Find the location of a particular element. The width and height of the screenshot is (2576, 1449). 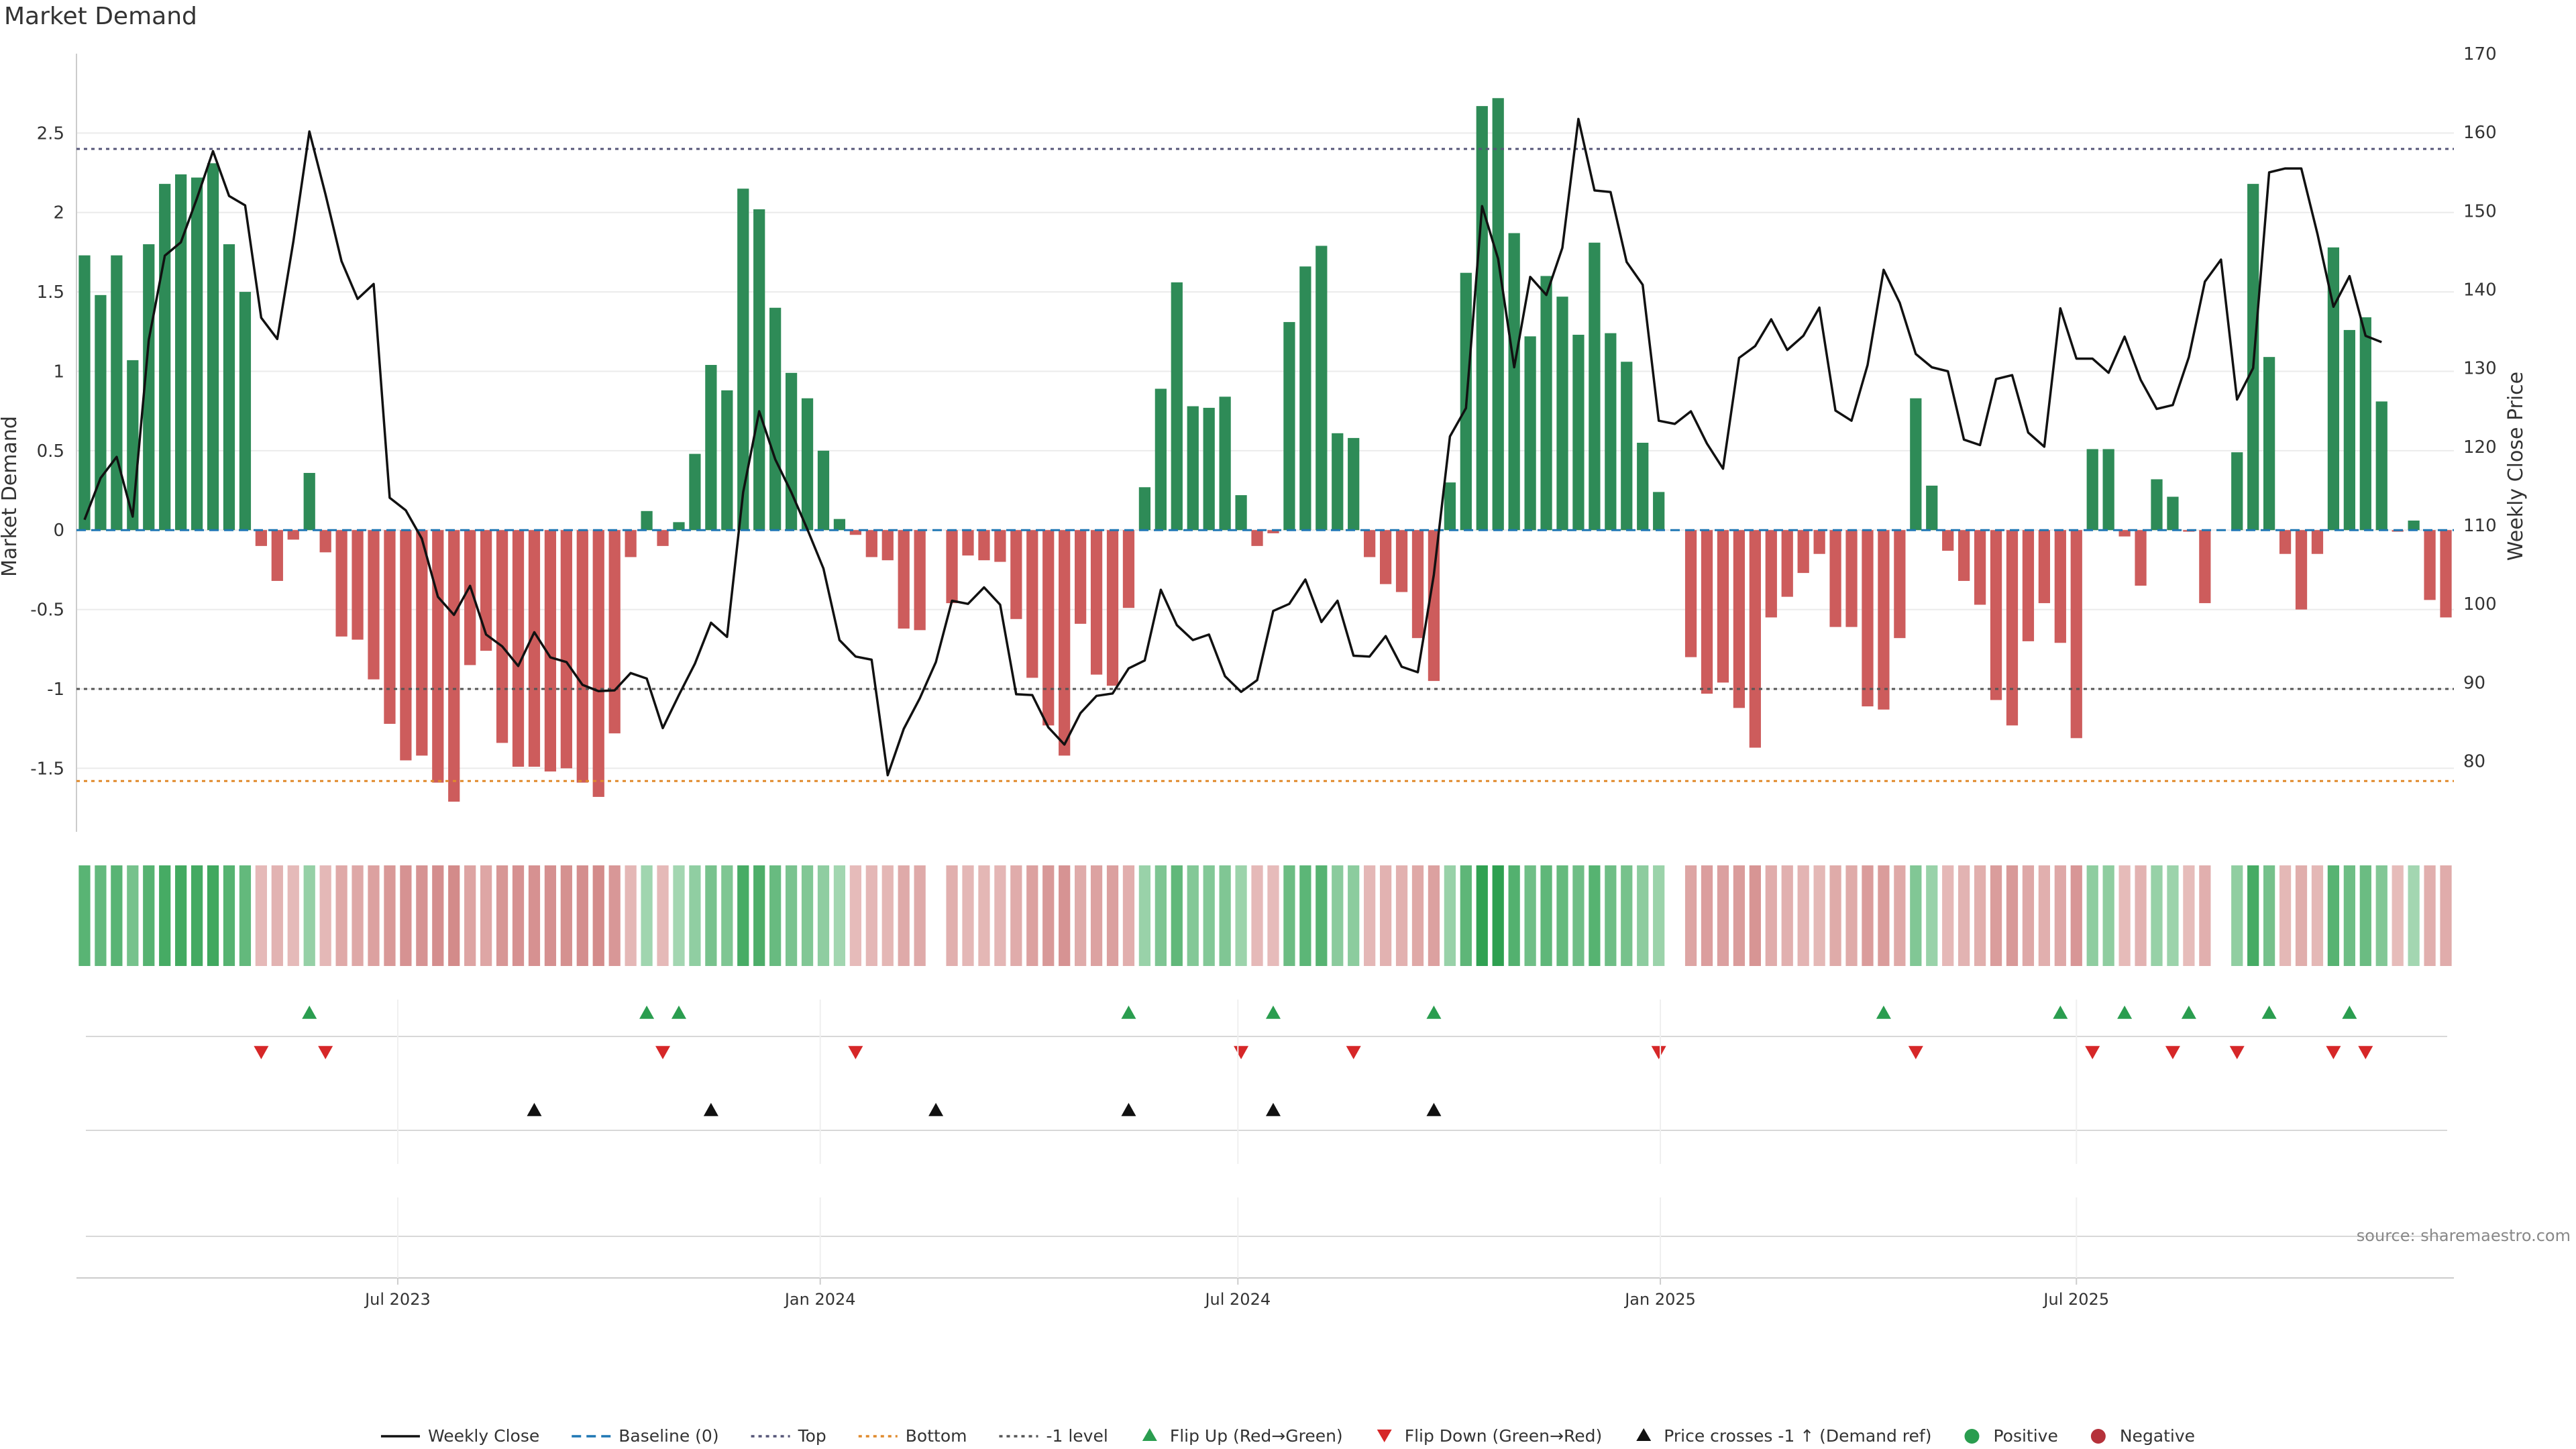

signal-marker-panels is located at coordinates (1266, 1121).